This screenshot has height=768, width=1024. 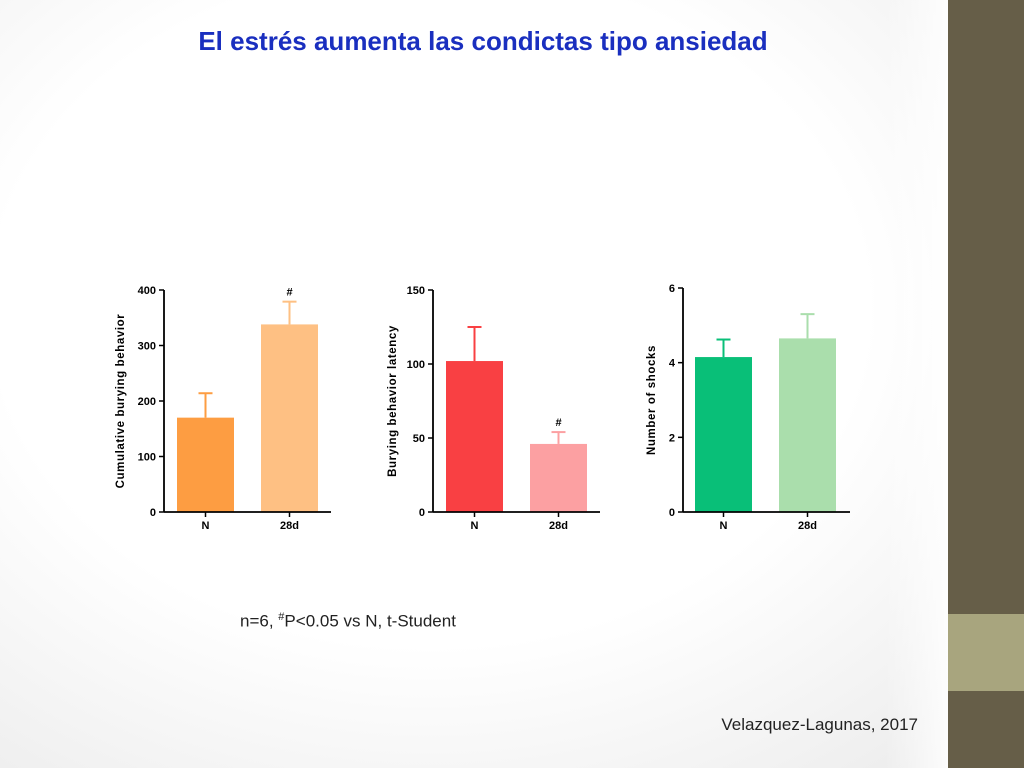 I want to click on side-light-gradient, so click(x=916, y=384).